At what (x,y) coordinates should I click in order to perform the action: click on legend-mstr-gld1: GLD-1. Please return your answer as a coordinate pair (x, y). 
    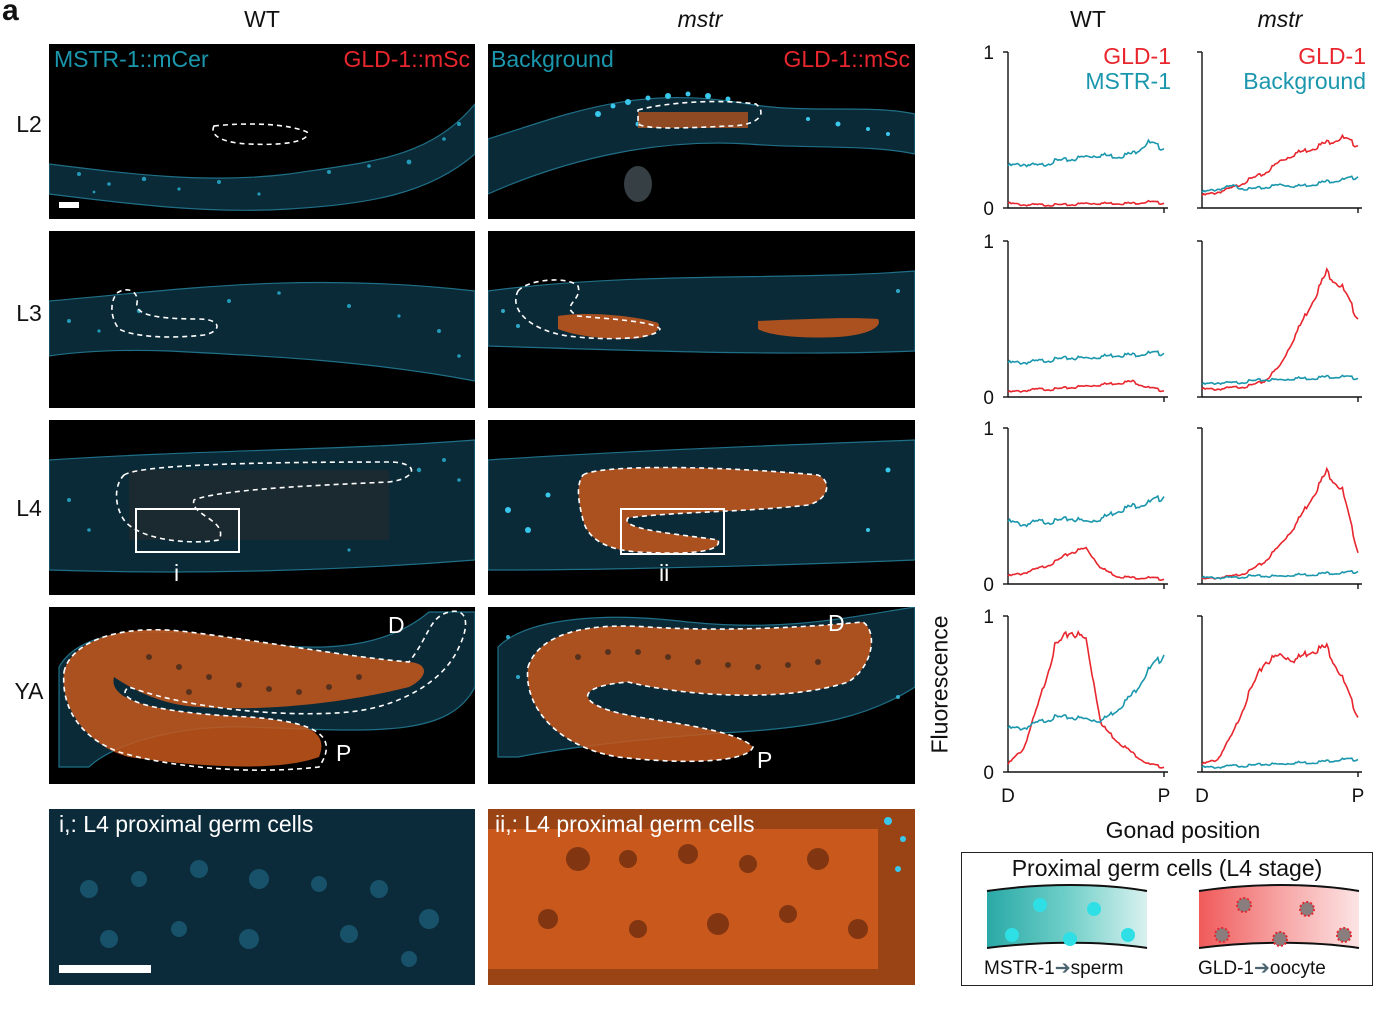
    Looking at the image, I should click on (1332, 56).